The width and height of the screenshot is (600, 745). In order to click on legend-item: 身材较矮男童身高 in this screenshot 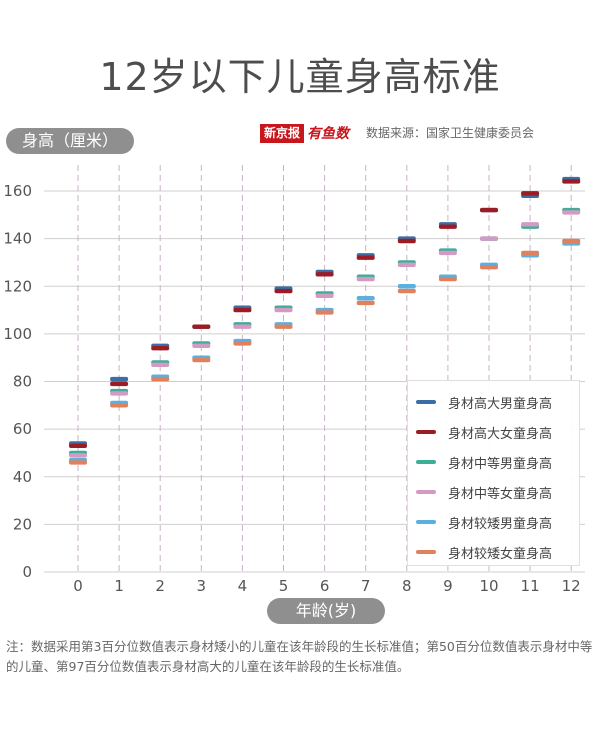, I will do `click(493, 522)`.